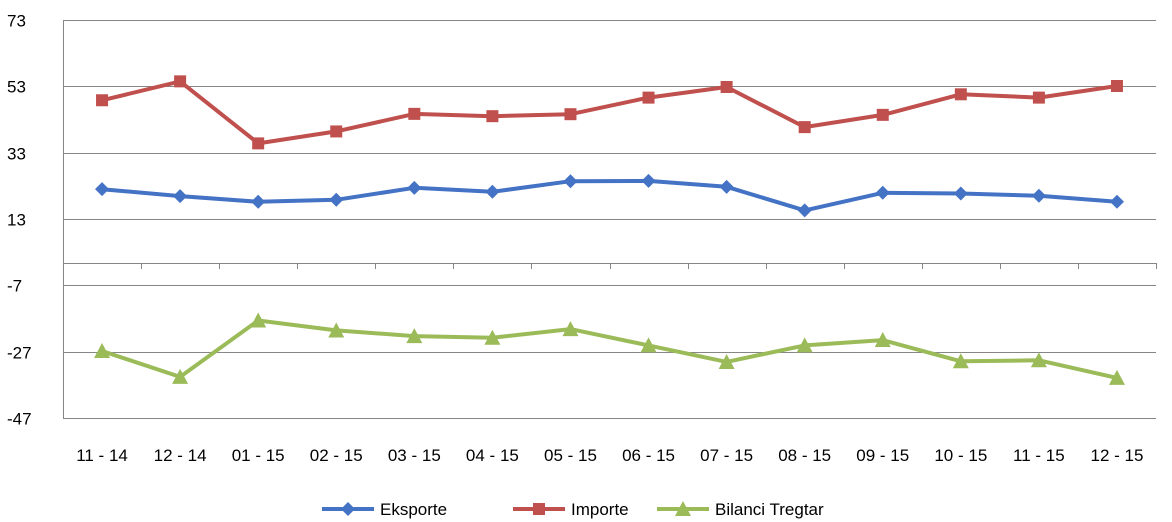  I want to click on legend-label: Importe, so click(600, 509).